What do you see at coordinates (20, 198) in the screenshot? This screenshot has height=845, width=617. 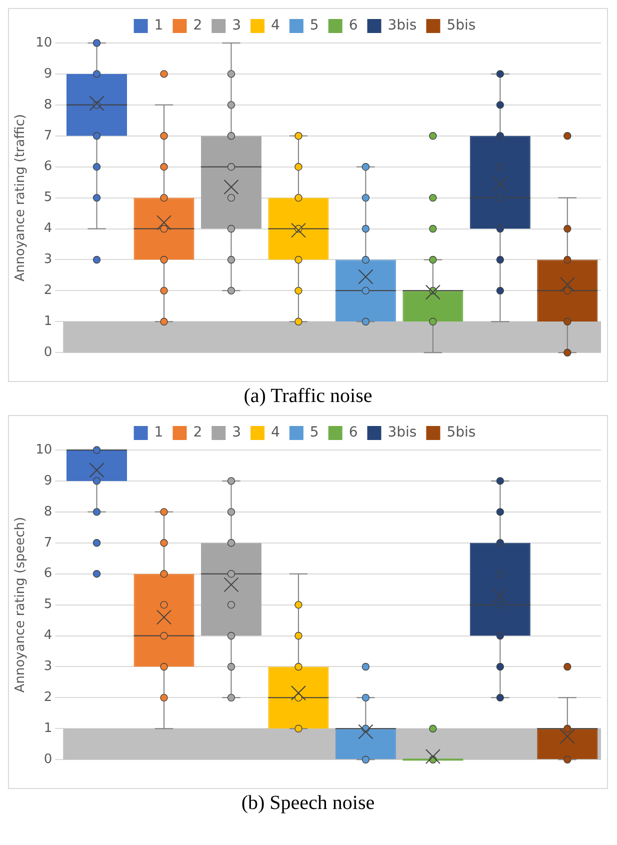 I see `y-axis-title: Annoyance rating (traffic)` at bounding box center [20, 198].